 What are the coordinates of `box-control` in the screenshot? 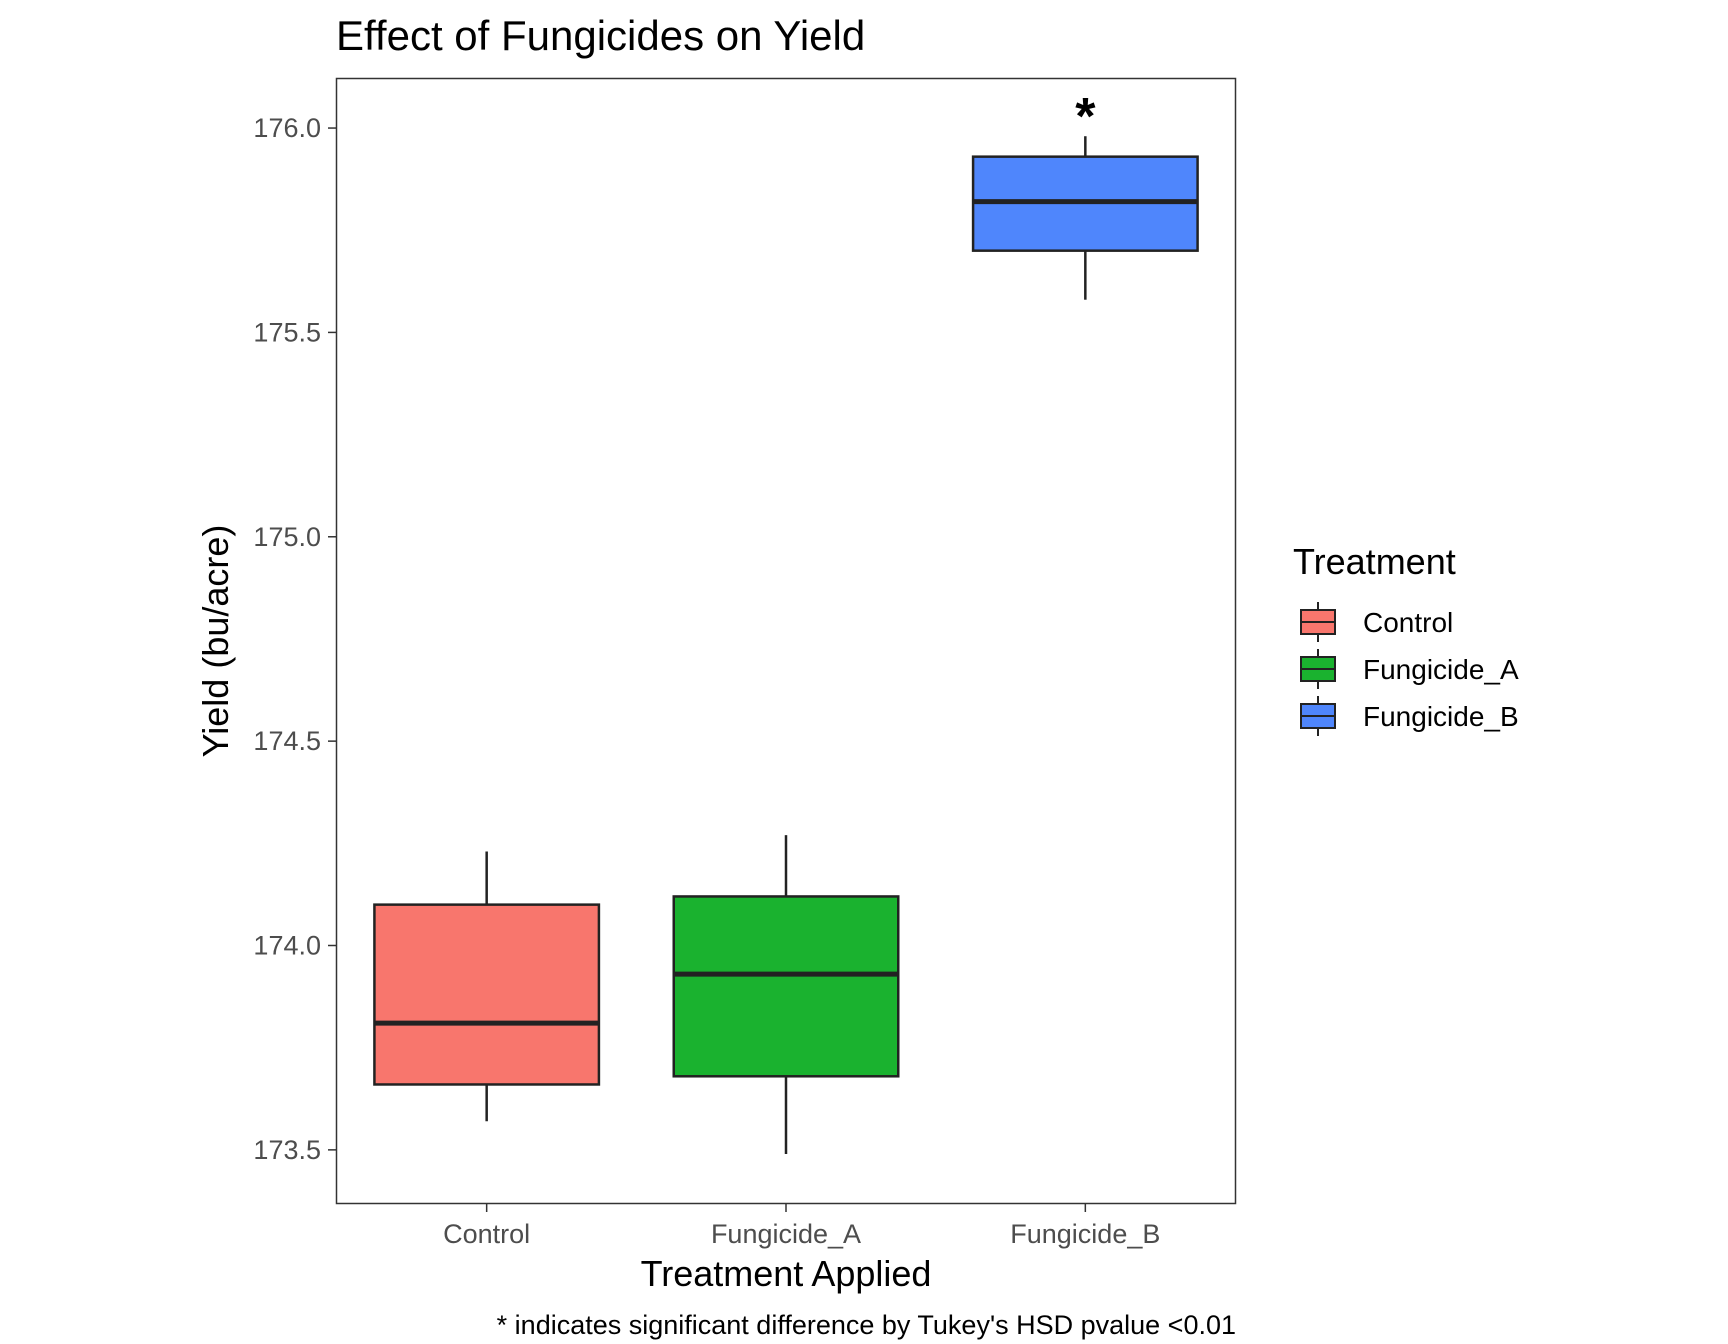 It's located at (487, 994).